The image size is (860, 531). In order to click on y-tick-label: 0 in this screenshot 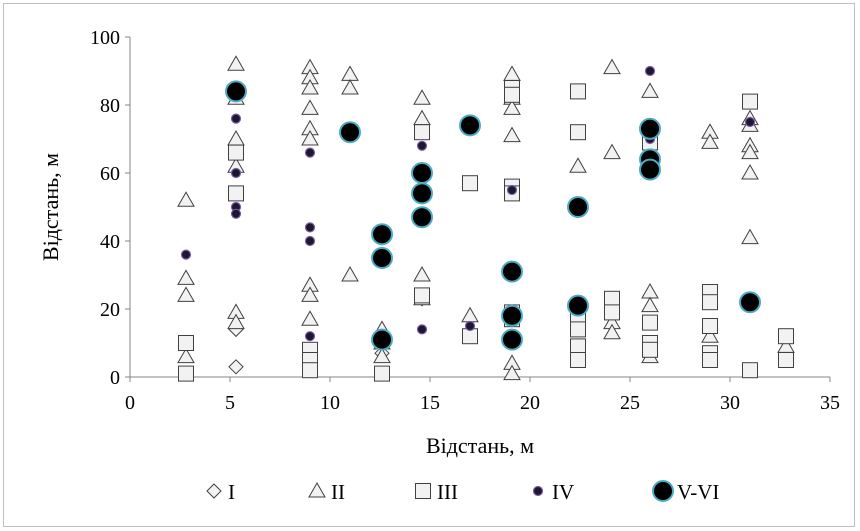, I will do `click(115, 378)`.